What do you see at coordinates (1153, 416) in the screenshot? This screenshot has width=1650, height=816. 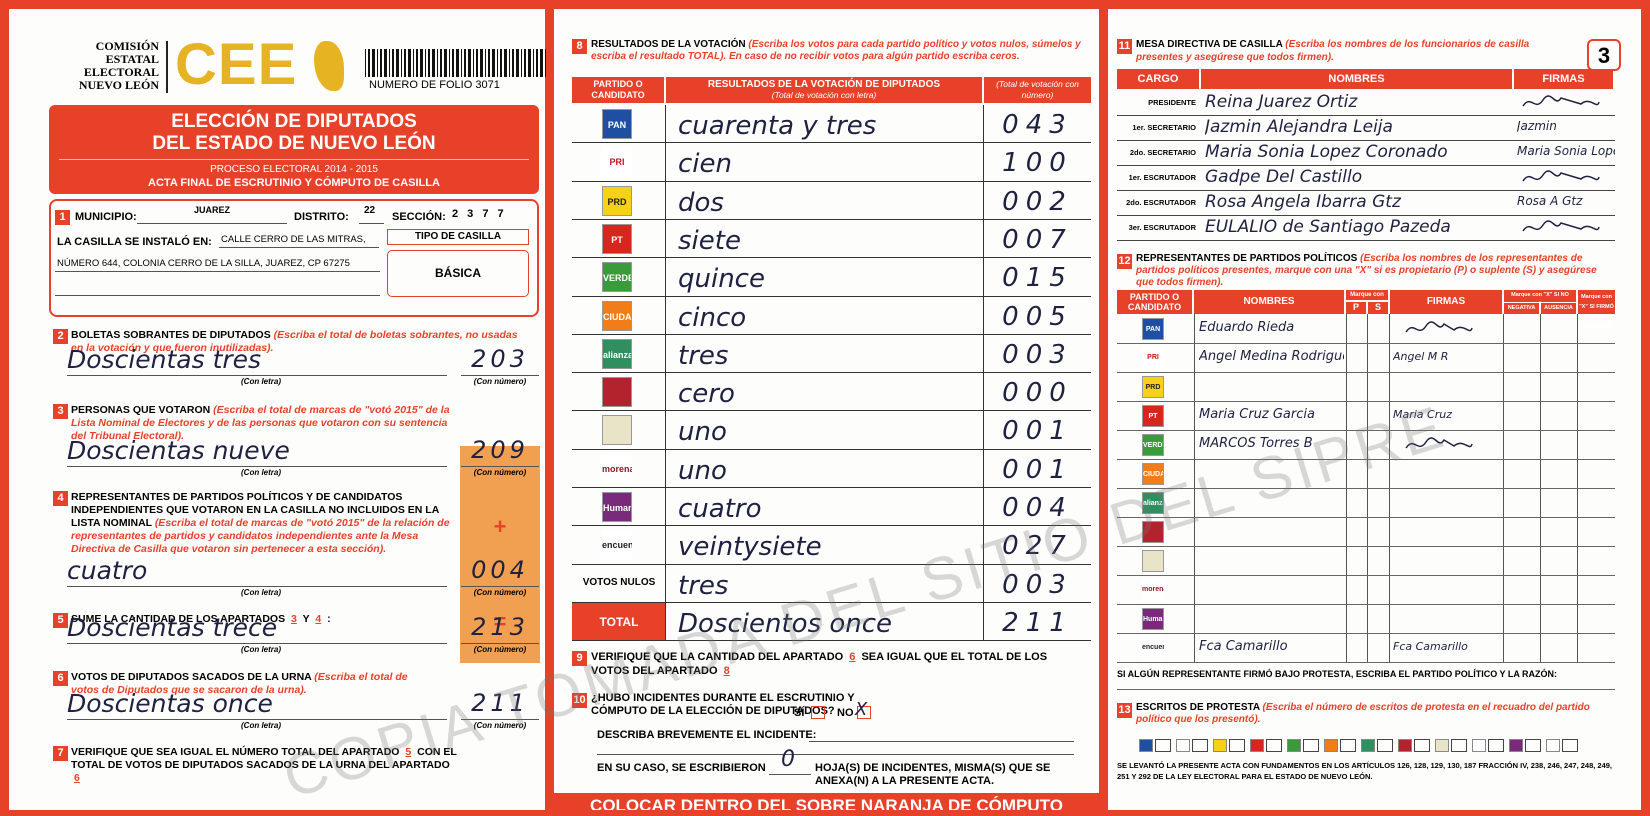 I see `party-logo: PT` at bounding box center [1153, 416].